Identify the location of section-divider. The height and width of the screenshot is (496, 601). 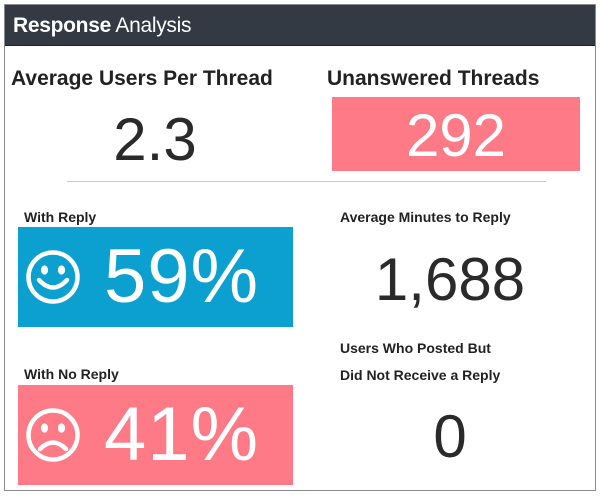
(306, 181).